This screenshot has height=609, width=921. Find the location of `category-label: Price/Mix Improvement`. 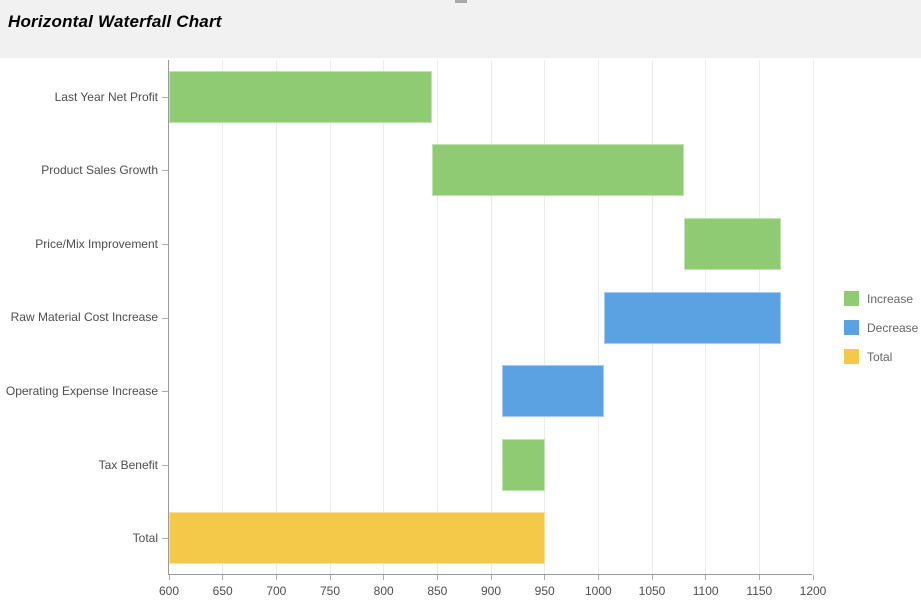

category-label: Price/Mix Improvement is located at coordinates (96, 243).